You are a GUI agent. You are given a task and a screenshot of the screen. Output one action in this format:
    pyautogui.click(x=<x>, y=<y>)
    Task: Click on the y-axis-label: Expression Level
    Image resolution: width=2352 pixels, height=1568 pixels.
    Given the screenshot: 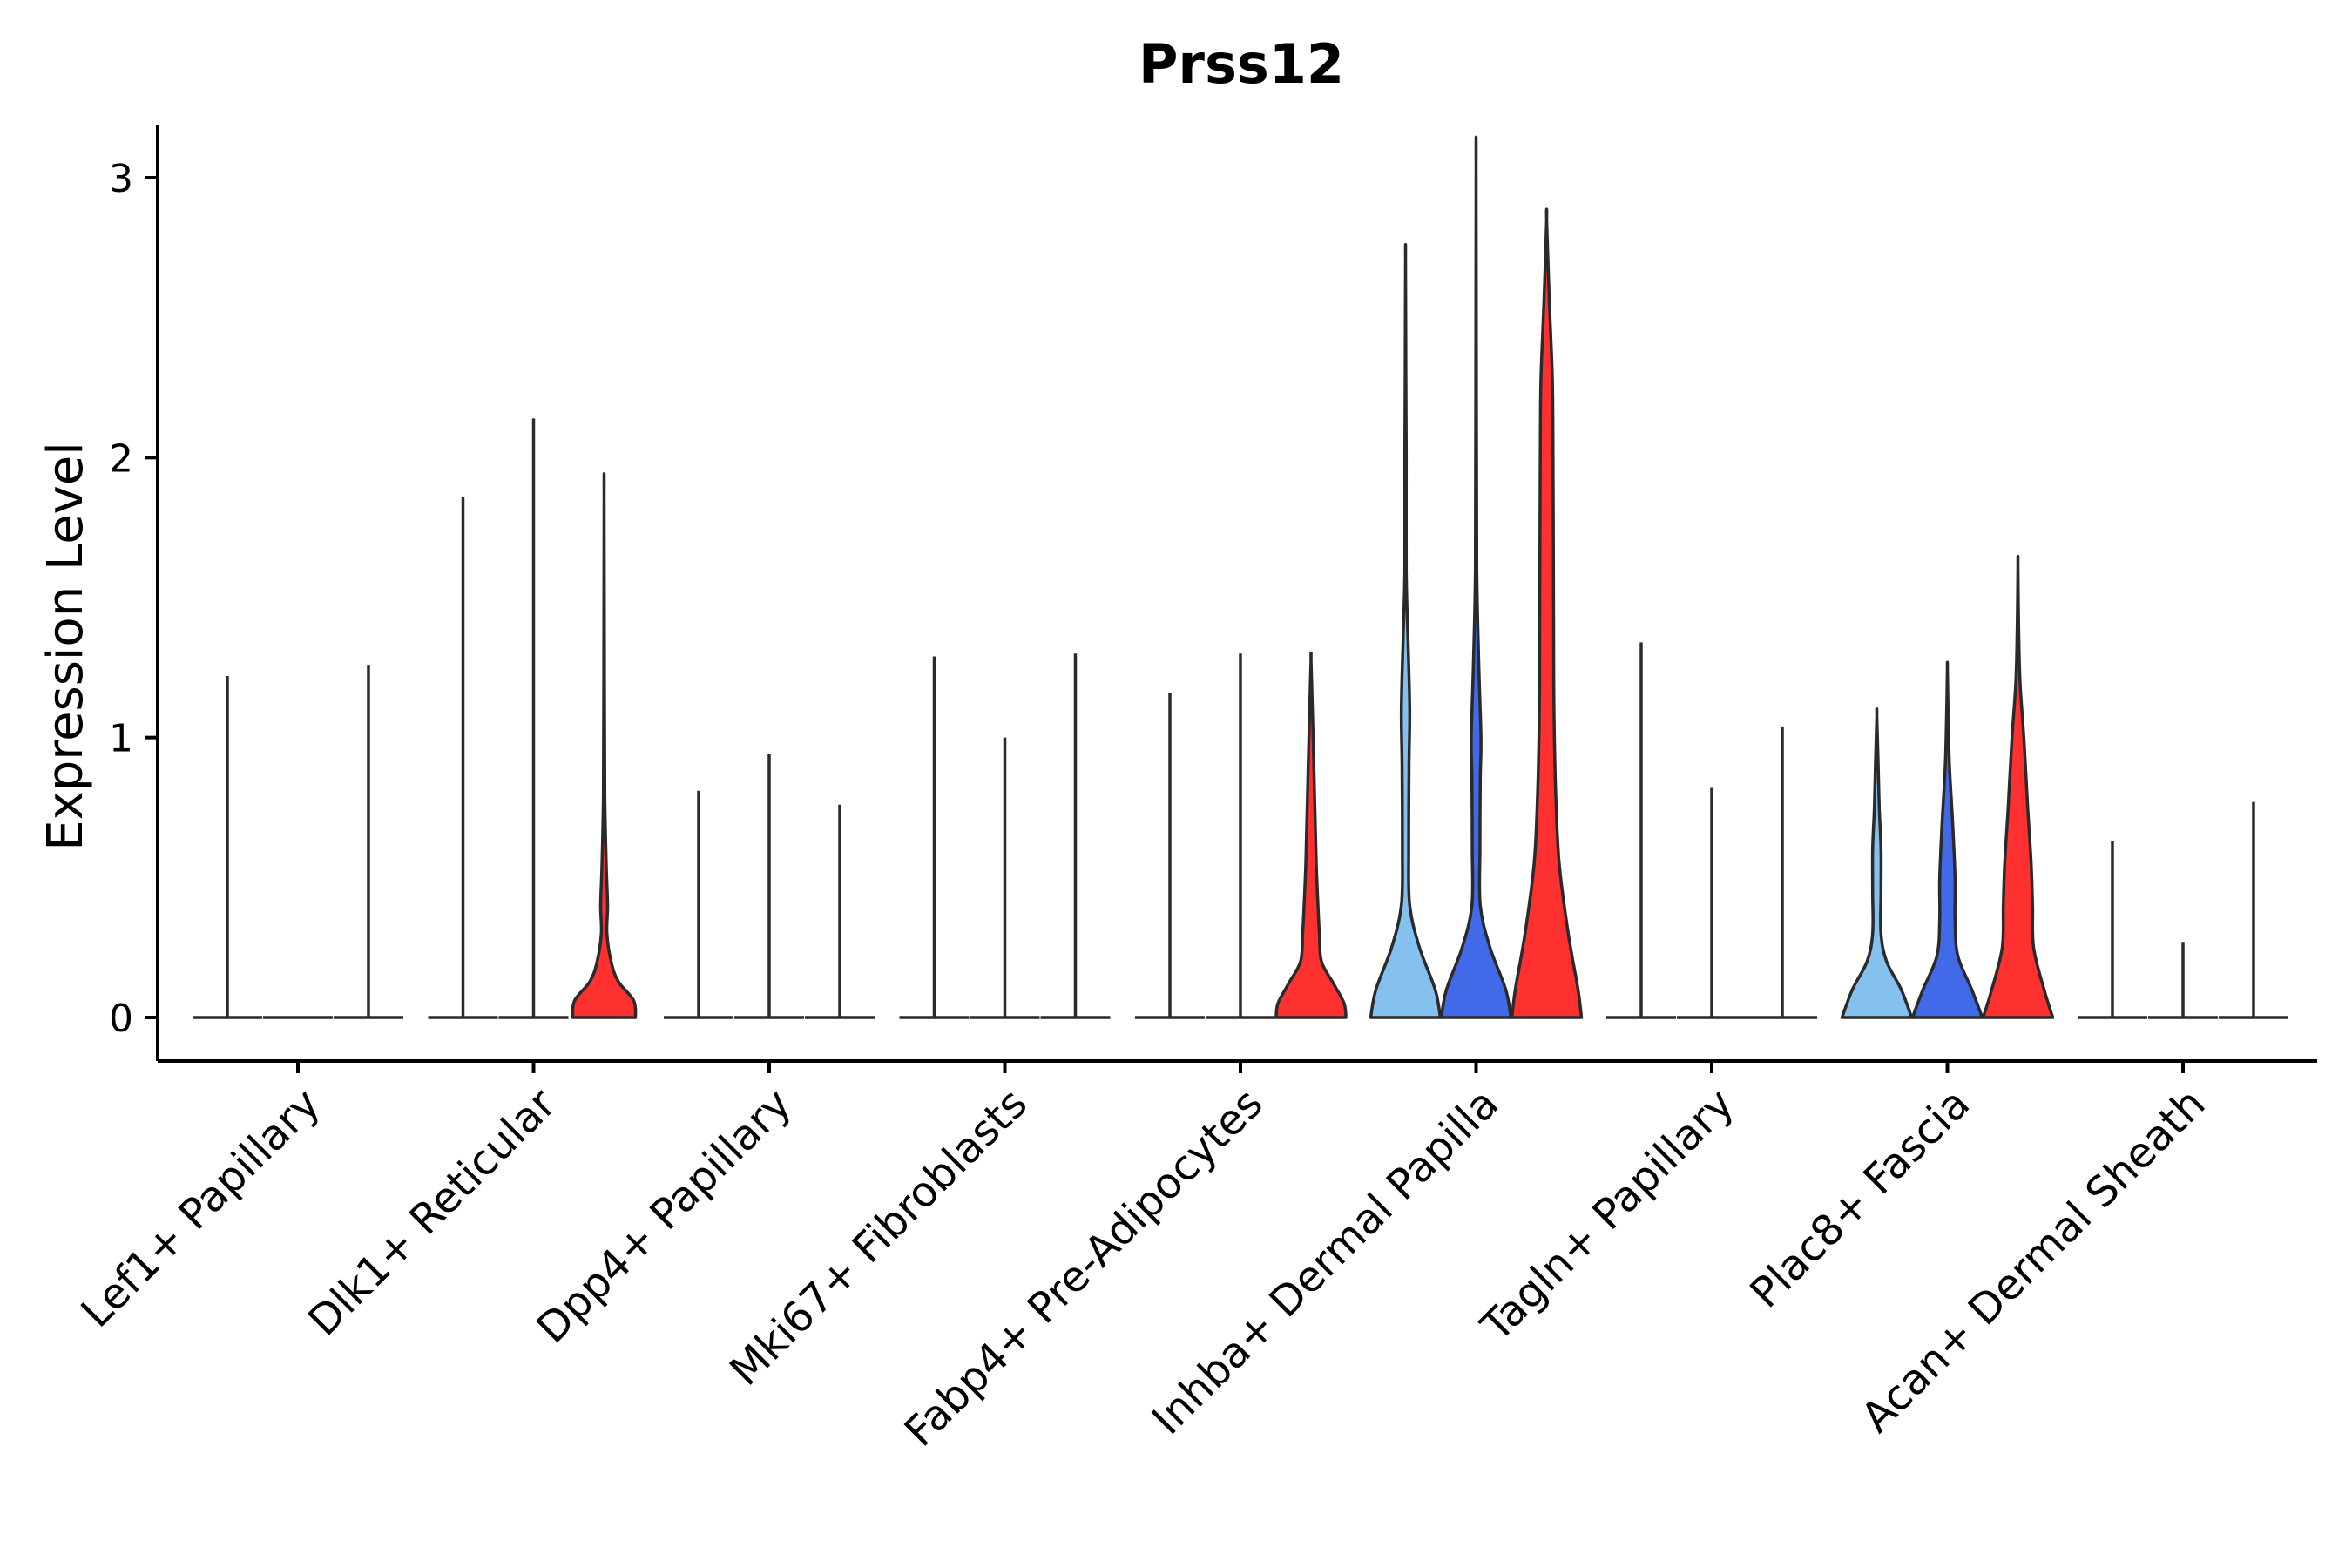 What is the action you would take?
    pyautogui.click(x=66, y=646)
    